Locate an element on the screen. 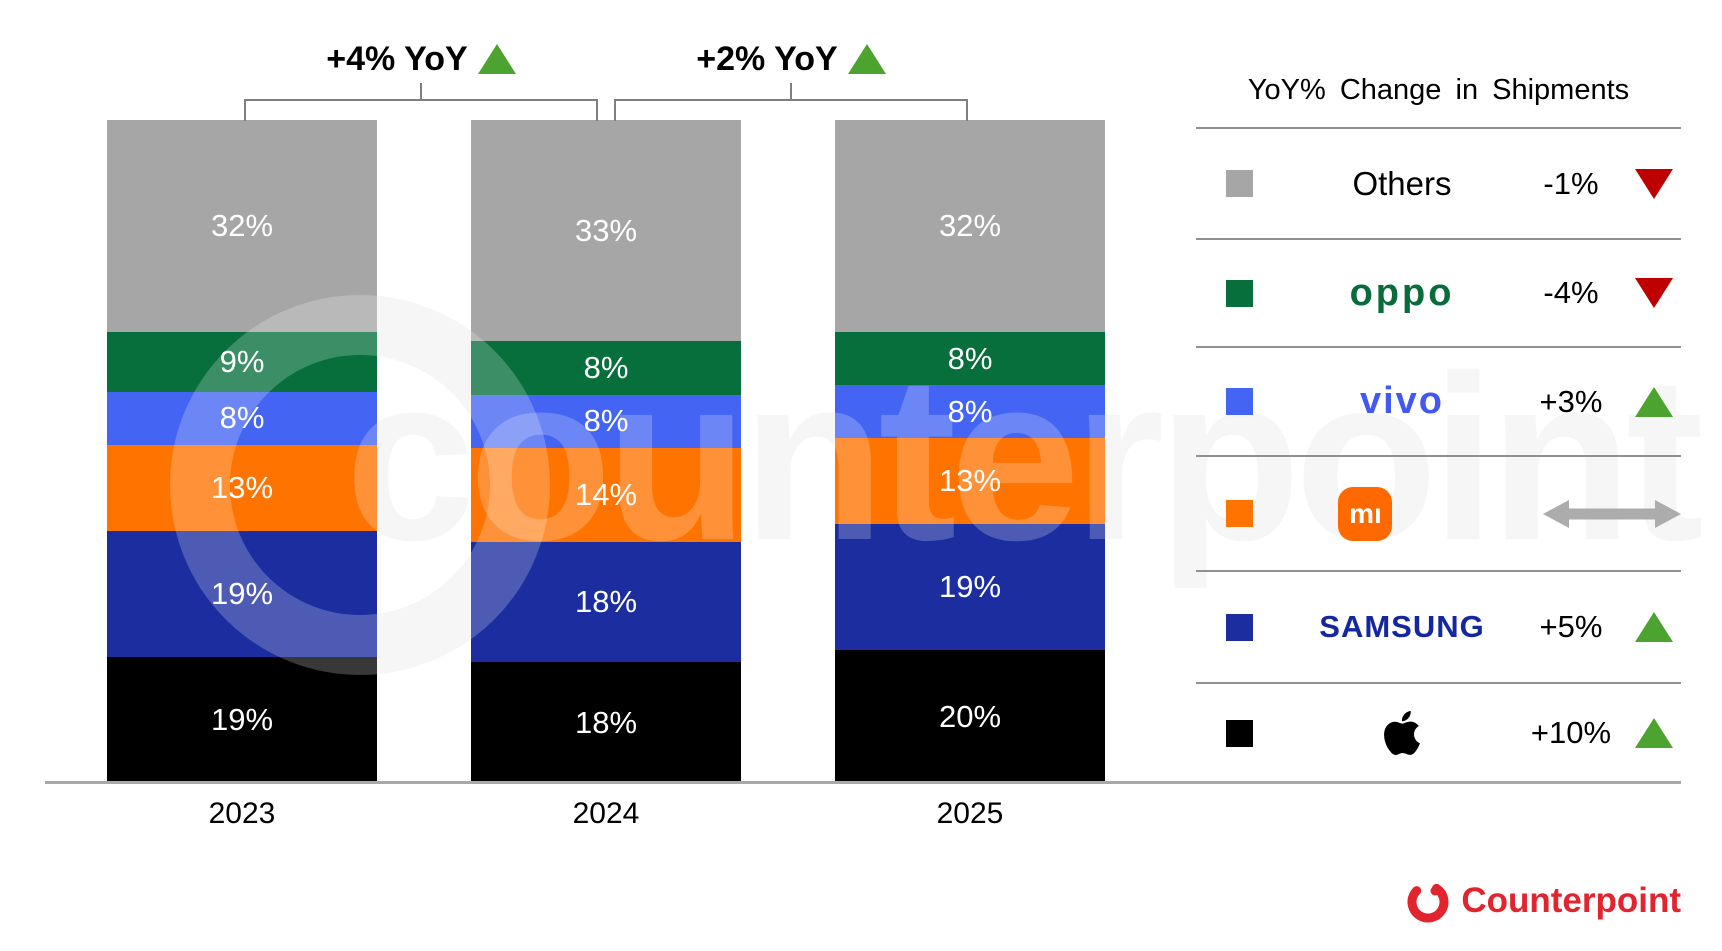 Image resolution: width=1722 pixels, height=951 pixels. oppo-logo-text: oppo is located at coordinates (1402, 292).